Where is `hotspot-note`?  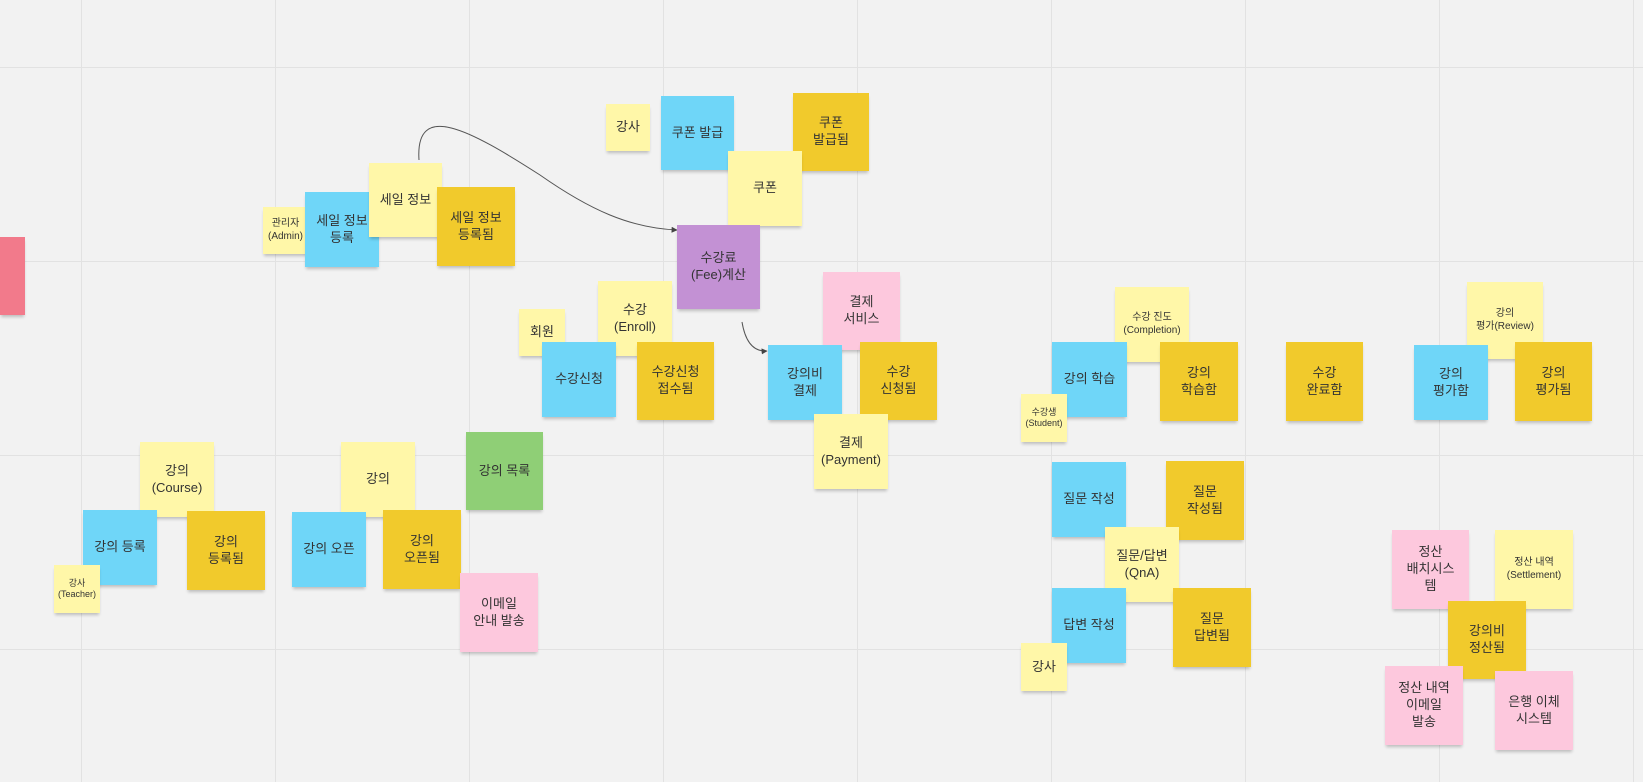 hotspot-note is located at coordinates (12, 276).